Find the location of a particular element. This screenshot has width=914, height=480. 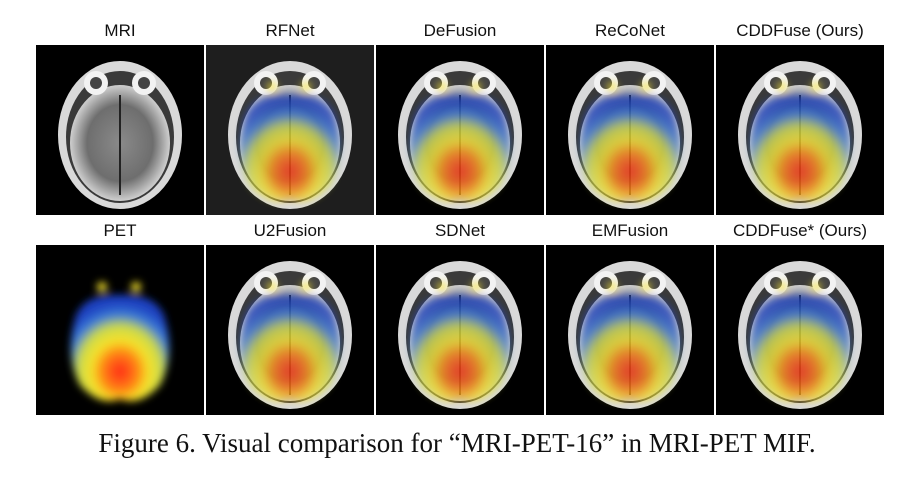

panel-image-sdnet is located at coordinates (460, 330).